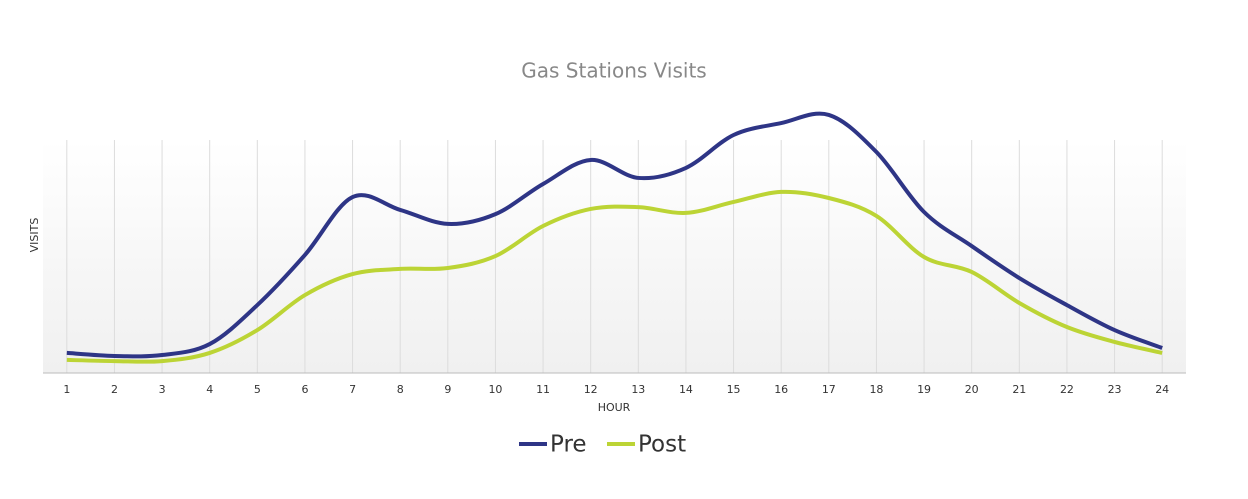  I want to click on x-tick-label: 14, so click(686, 389).